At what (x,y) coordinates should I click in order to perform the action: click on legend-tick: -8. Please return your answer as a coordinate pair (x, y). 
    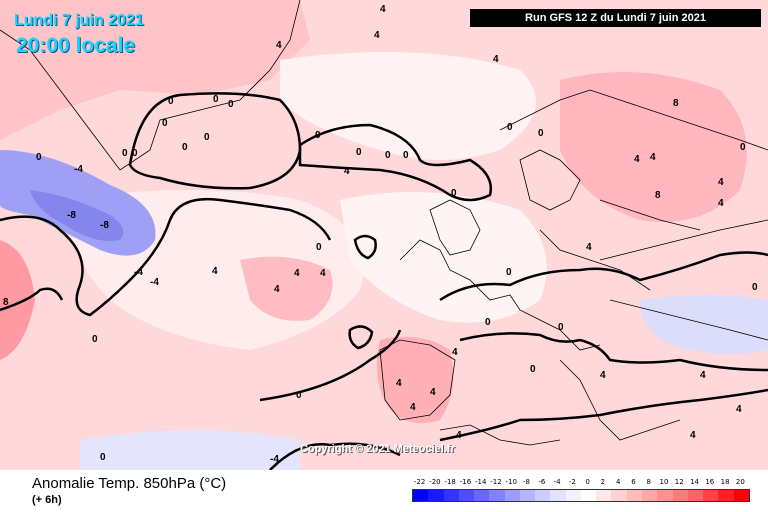
    Looking at the image, I should click on (527, 482).